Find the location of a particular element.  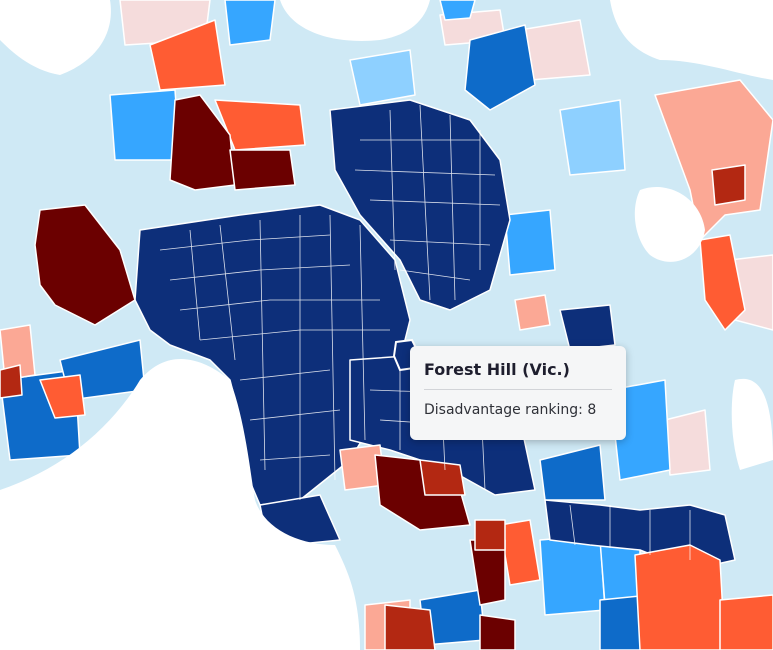

tooltip-ranking-line: Disadvantage ranking: 8 is located at coordinates (518, 410).